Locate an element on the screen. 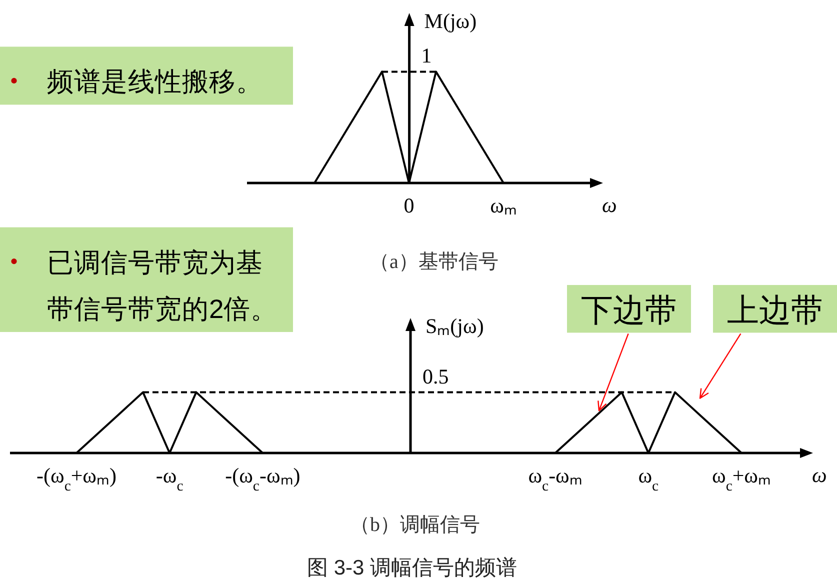 Image resolution: width=837 pixels, height=585 pixels. text: 已调信号带宽为基带信号带宽的2倍。 is located at coordinates (162, 285).